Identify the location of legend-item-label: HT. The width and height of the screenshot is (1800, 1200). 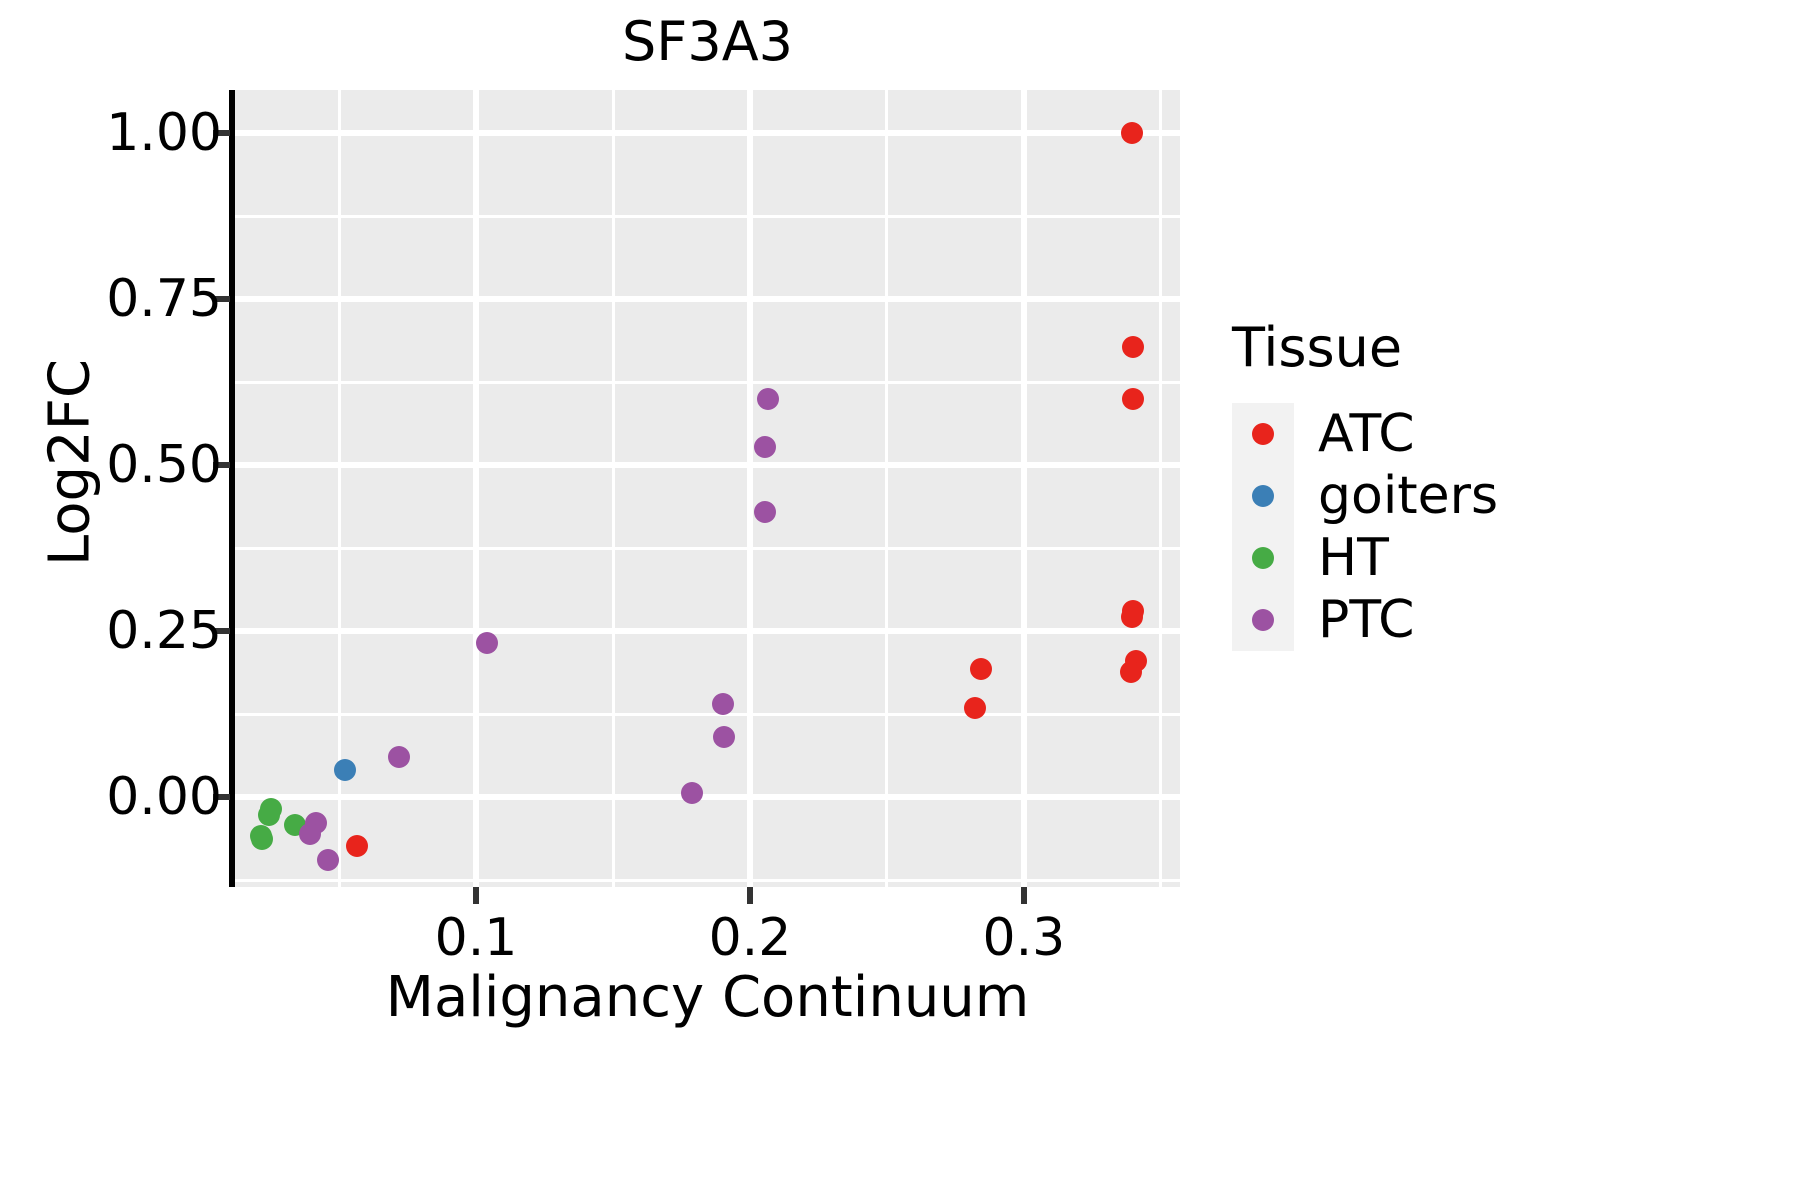
(1353, 558).